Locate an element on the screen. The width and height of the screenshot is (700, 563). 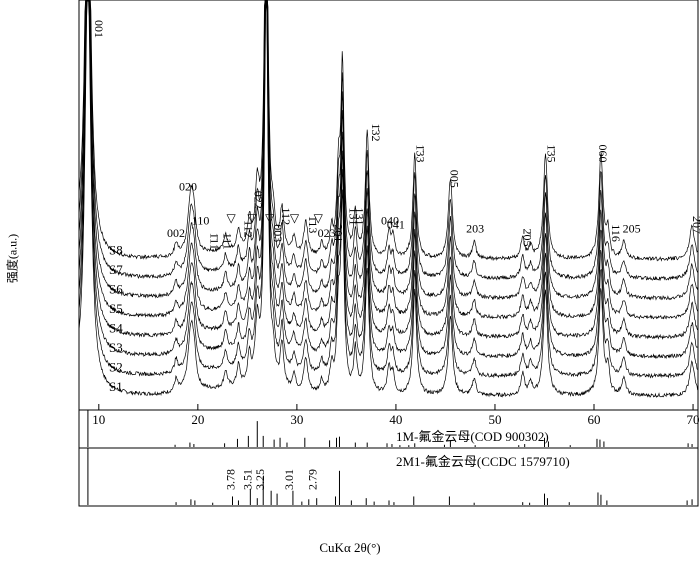
reference-panel-2-frame is located at coordinates (388, 477).